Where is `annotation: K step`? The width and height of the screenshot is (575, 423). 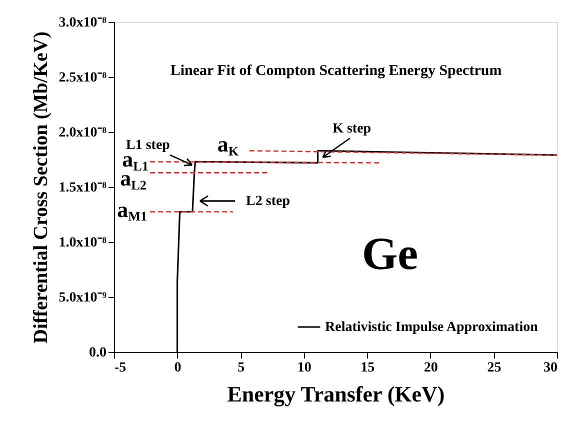 annotation: K step is located at coordinates (352, 128).